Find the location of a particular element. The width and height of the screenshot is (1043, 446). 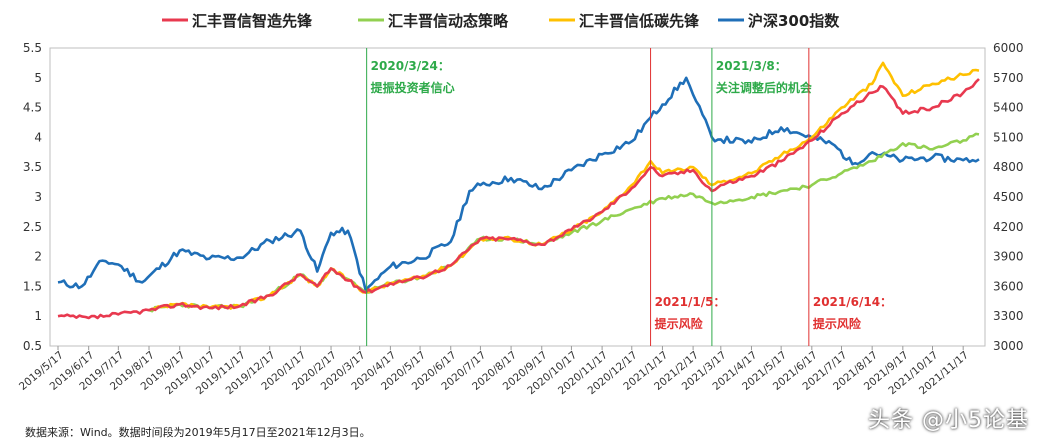

y-left-tick-label: 3.5 is located at coordinates (32, 167).